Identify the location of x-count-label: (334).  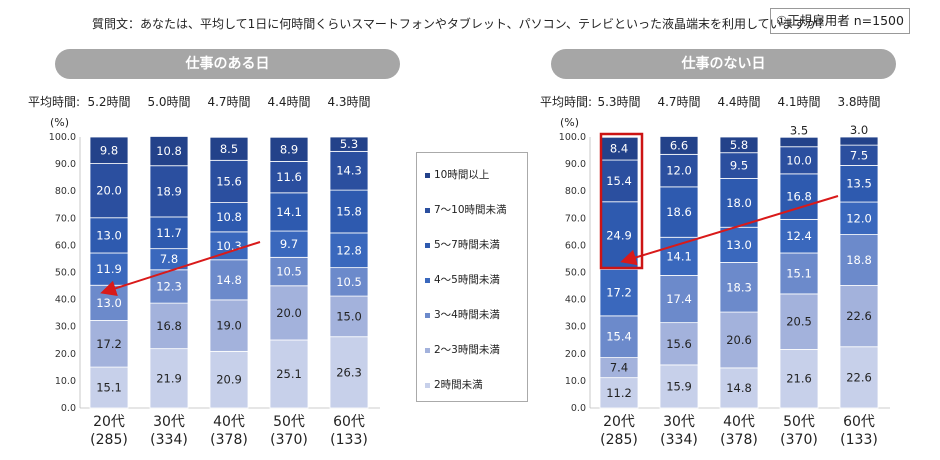
(169, 440).